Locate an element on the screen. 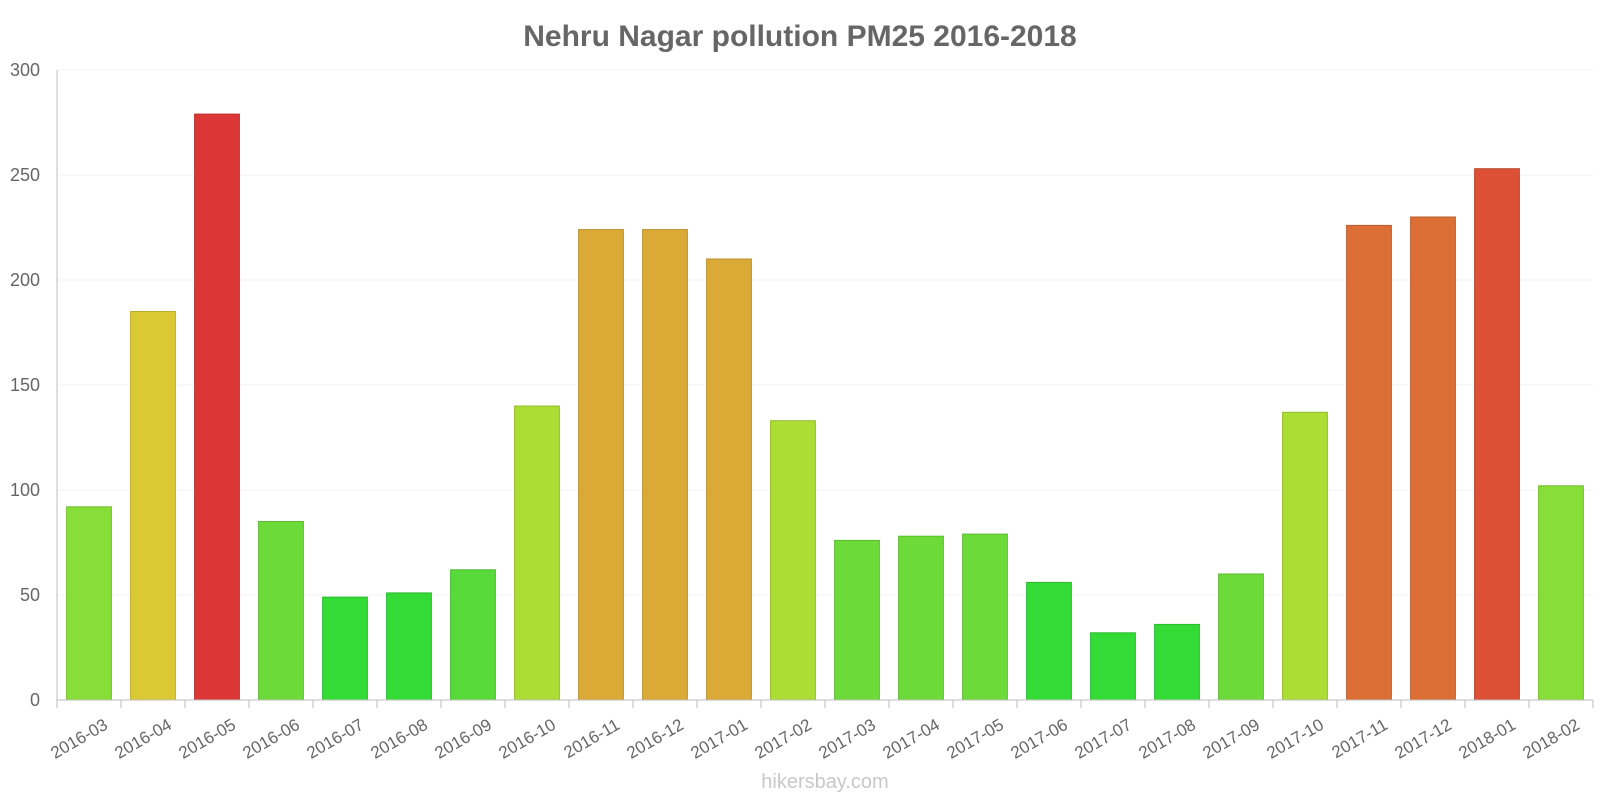  y-tick-label: 250 is located at coordinates (25, 175).